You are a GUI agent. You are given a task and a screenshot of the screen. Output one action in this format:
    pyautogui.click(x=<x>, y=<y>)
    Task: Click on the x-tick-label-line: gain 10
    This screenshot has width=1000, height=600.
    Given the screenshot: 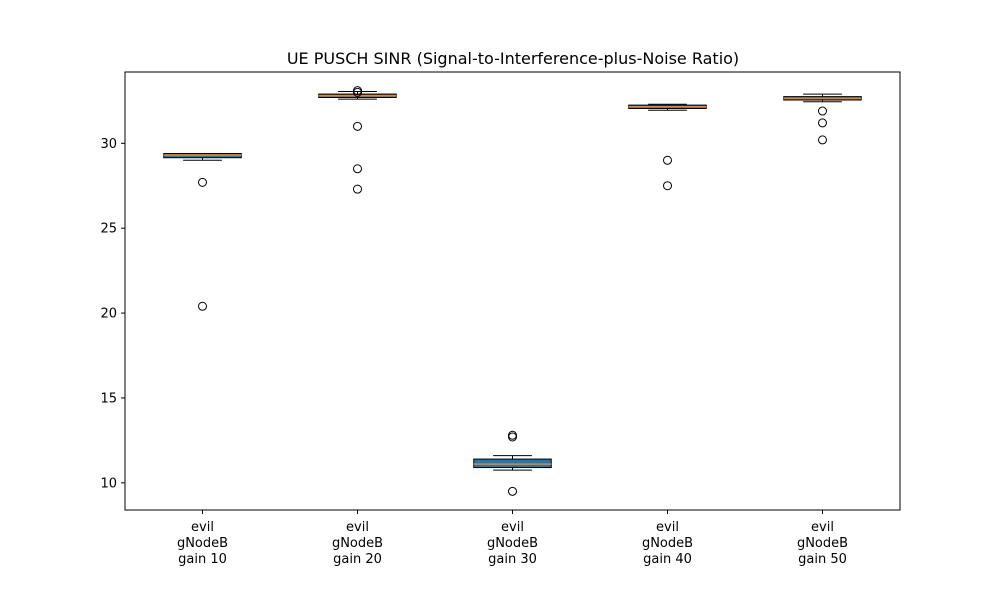 What is the action you would take?
    pyautogui.click(x=202, y=559)
    